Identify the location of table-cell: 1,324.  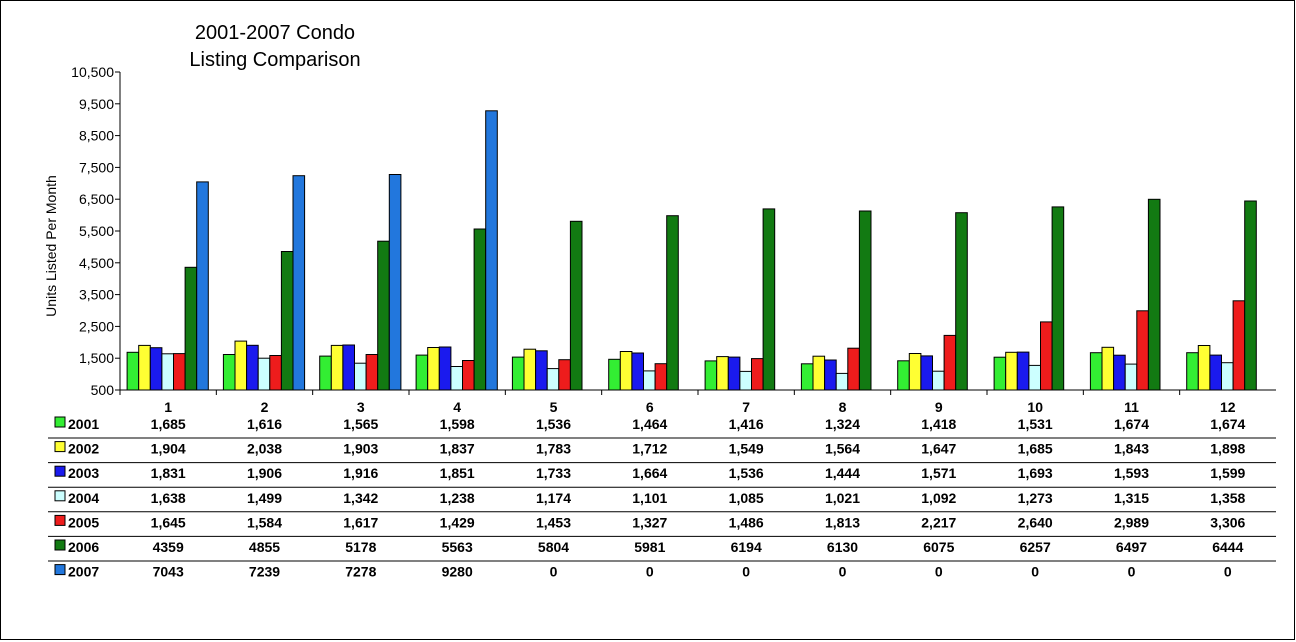
(842, 424).